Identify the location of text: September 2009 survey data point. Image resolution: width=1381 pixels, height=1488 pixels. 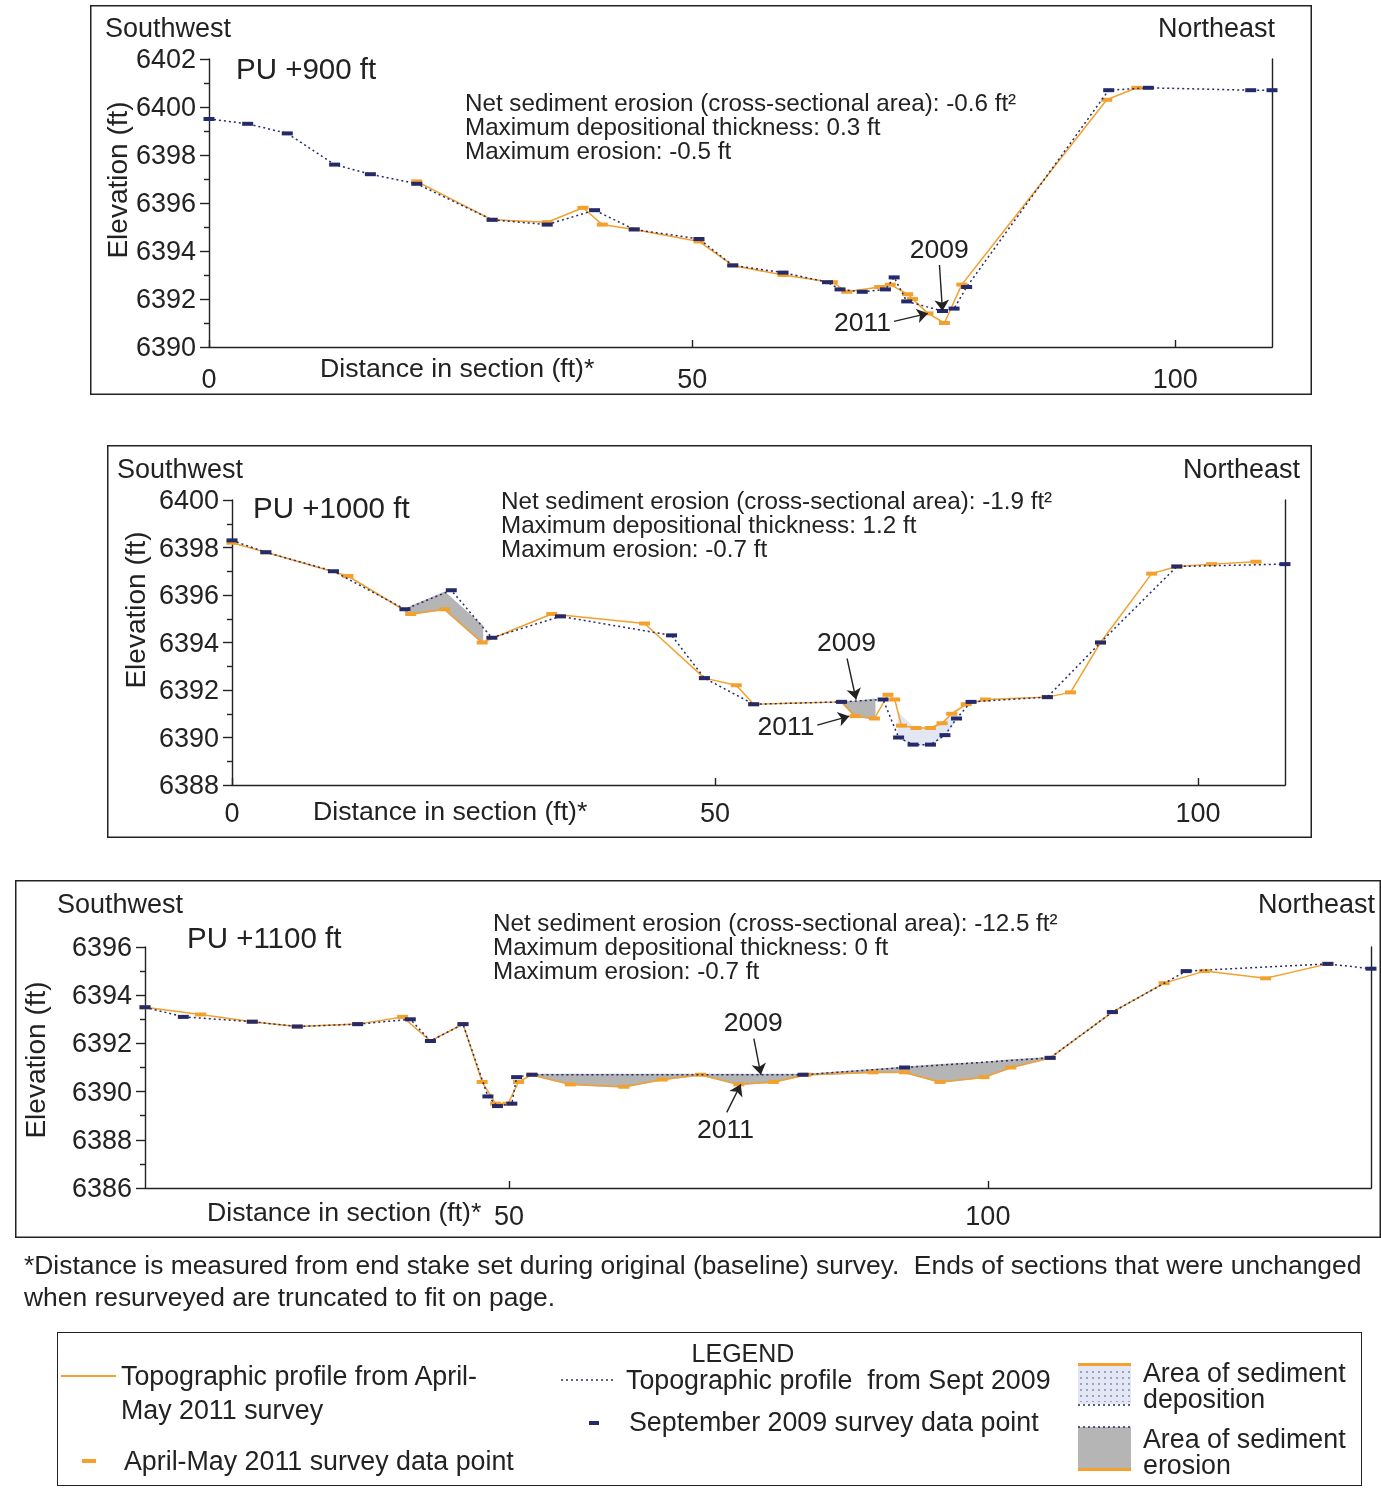
(834, 1422).